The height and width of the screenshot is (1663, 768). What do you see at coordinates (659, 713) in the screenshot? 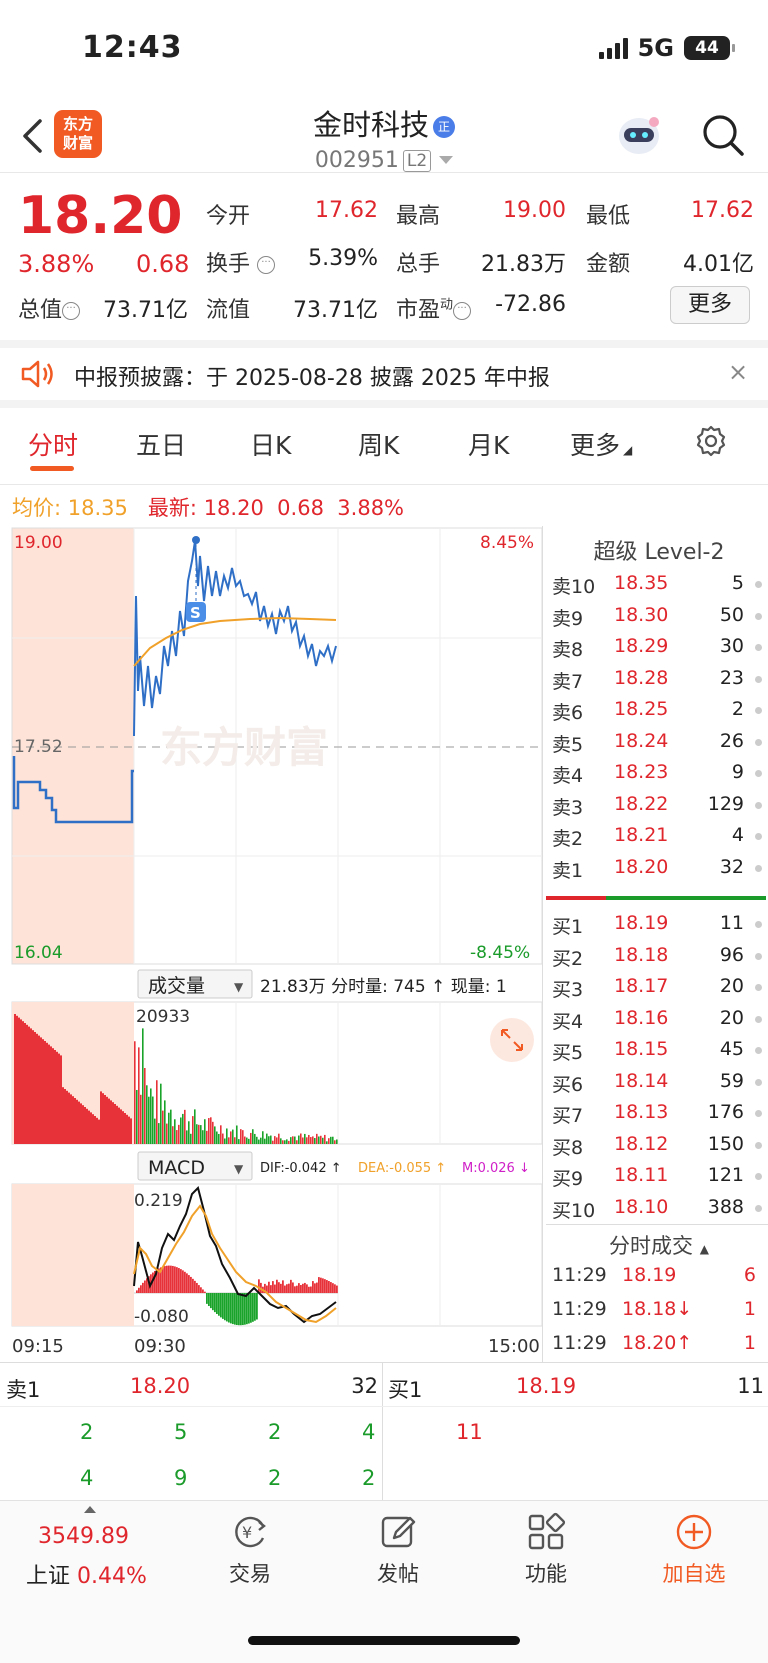
I see `ask-row: 卖6 18.25 2` at bounding box center [659, 713].